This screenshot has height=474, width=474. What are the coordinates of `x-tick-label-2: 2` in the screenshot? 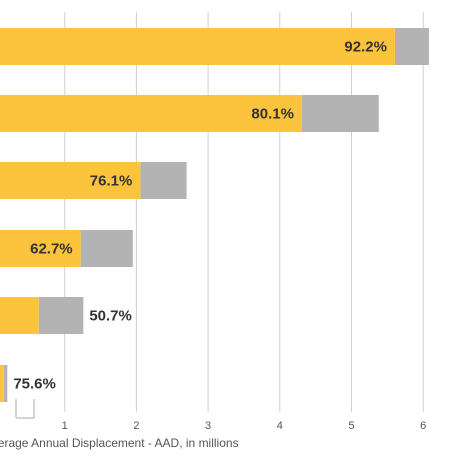 It's located at (136, 426).